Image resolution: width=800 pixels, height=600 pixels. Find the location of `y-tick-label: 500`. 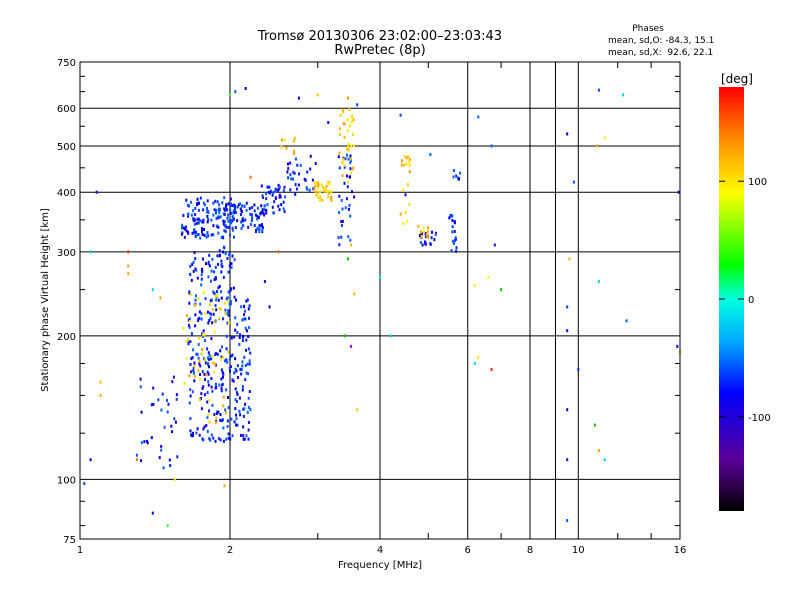

y-tick-label: 500 is located at coordinates (66, 147).